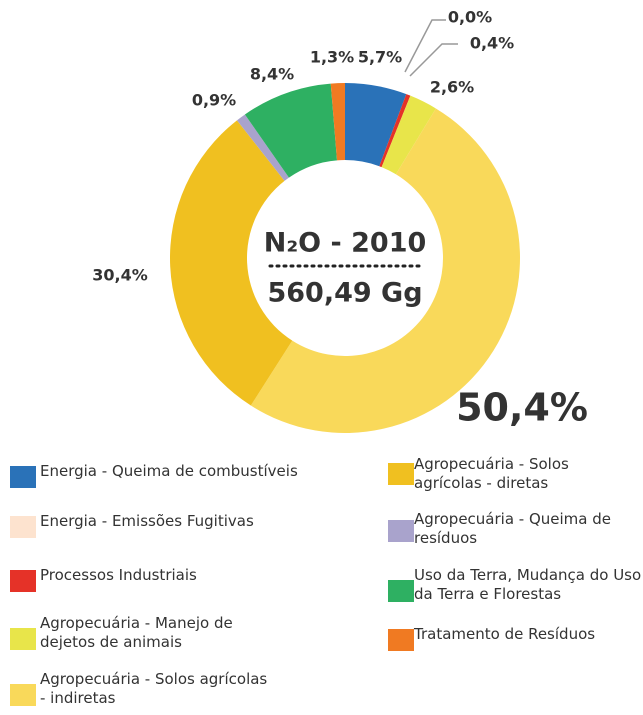 The height and width of the screenshot is (715, 643). What do you see at coordinates (380, 57) in the screenshot?
I see `value-label: 5,7%` at bounding box center [380, 57].